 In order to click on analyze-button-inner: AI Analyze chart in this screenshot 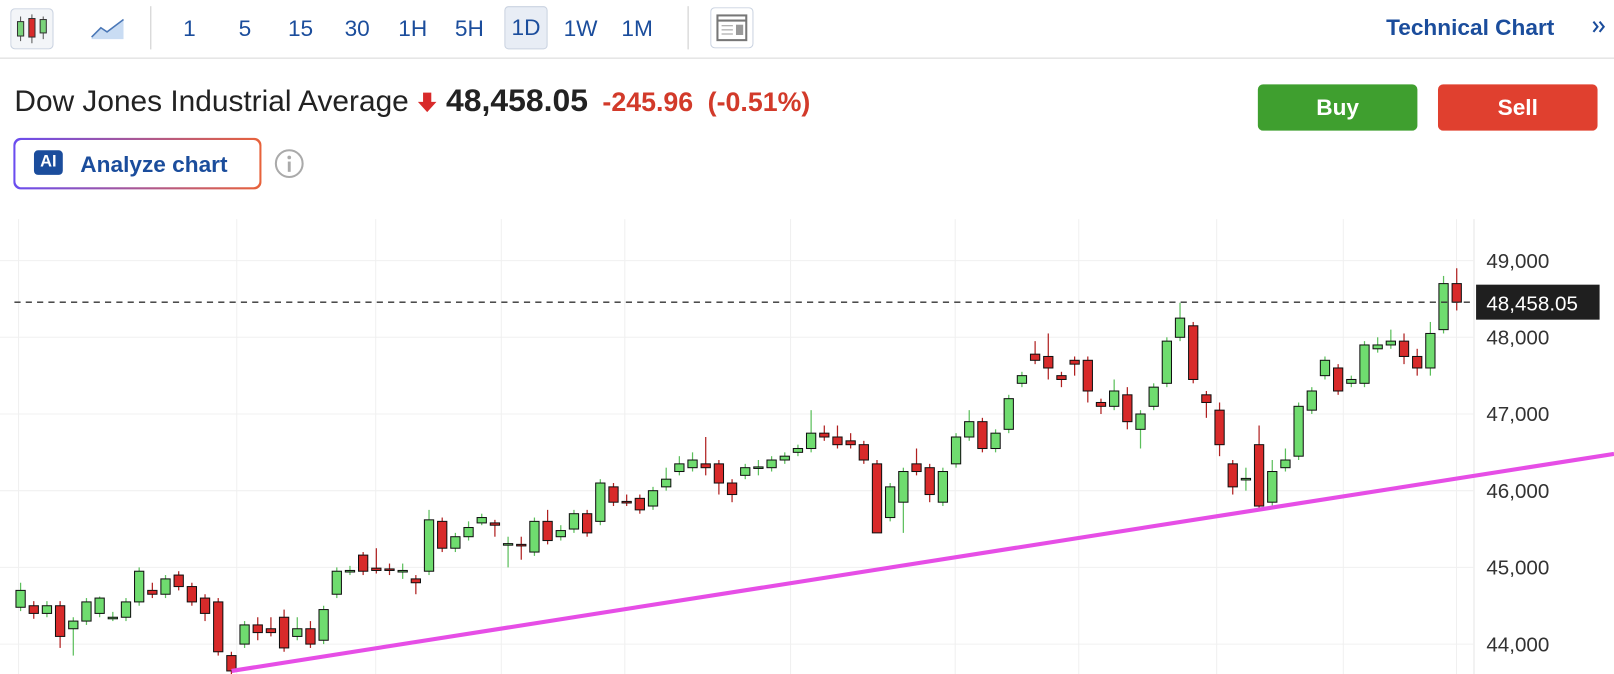, I will do `click(137, 163)`.